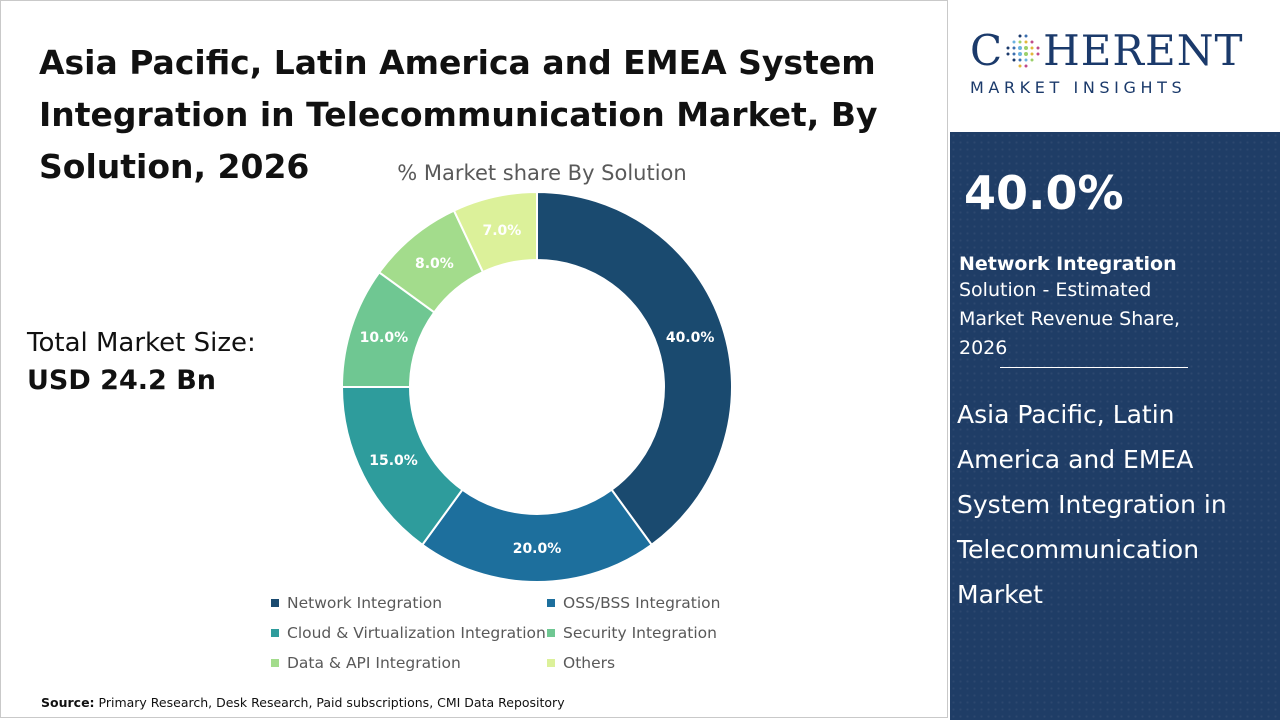  Describe the element at coordinates (393, 461) in the screenshot. I see `donut-data-label-2: 15.0%` at that location.